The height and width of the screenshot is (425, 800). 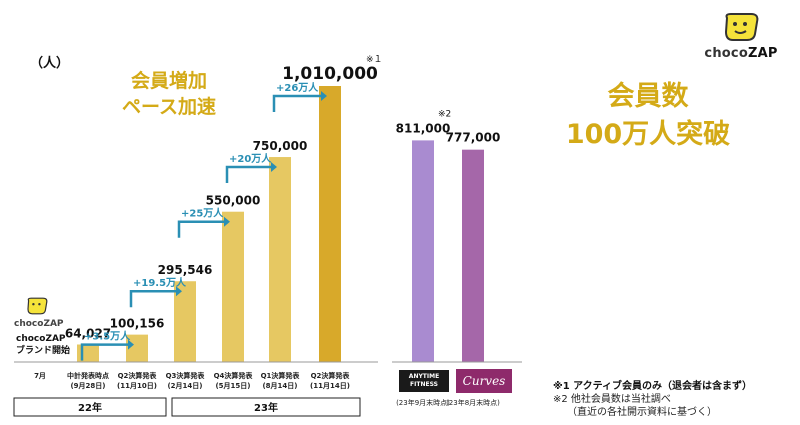 What do you see at coordinates (169, 81) in the screenshot?
I see `pace-line1: 会員増加` at bounding box center [169, 81].